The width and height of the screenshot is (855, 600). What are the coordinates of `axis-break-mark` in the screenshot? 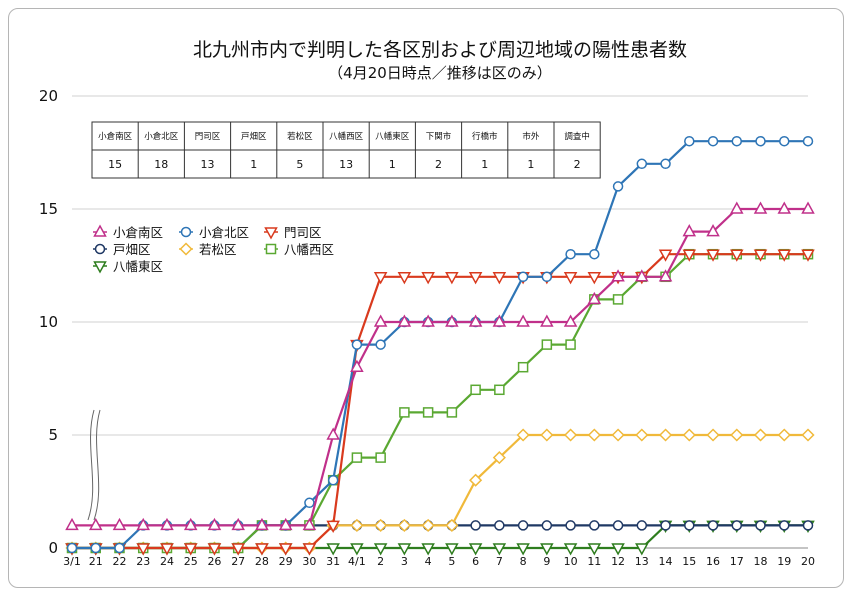 It's located at (94, 465).